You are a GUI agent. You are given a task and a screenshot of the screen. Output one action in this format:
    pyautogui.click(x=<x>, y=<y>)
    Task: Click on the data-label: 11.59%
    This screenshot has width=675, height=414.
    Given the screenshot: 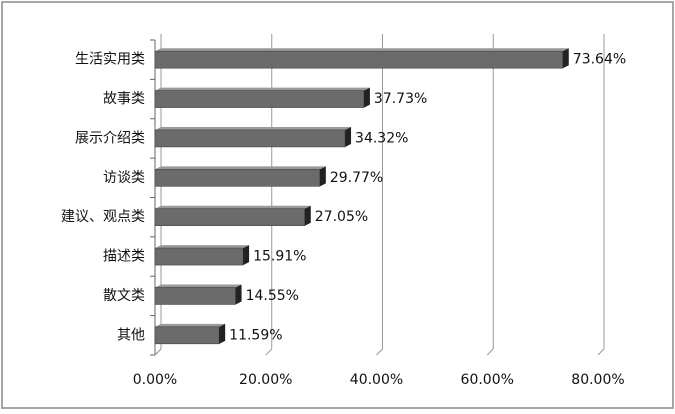 What is the action you would take?
    pyautogui.click(x=255, y=335)
    